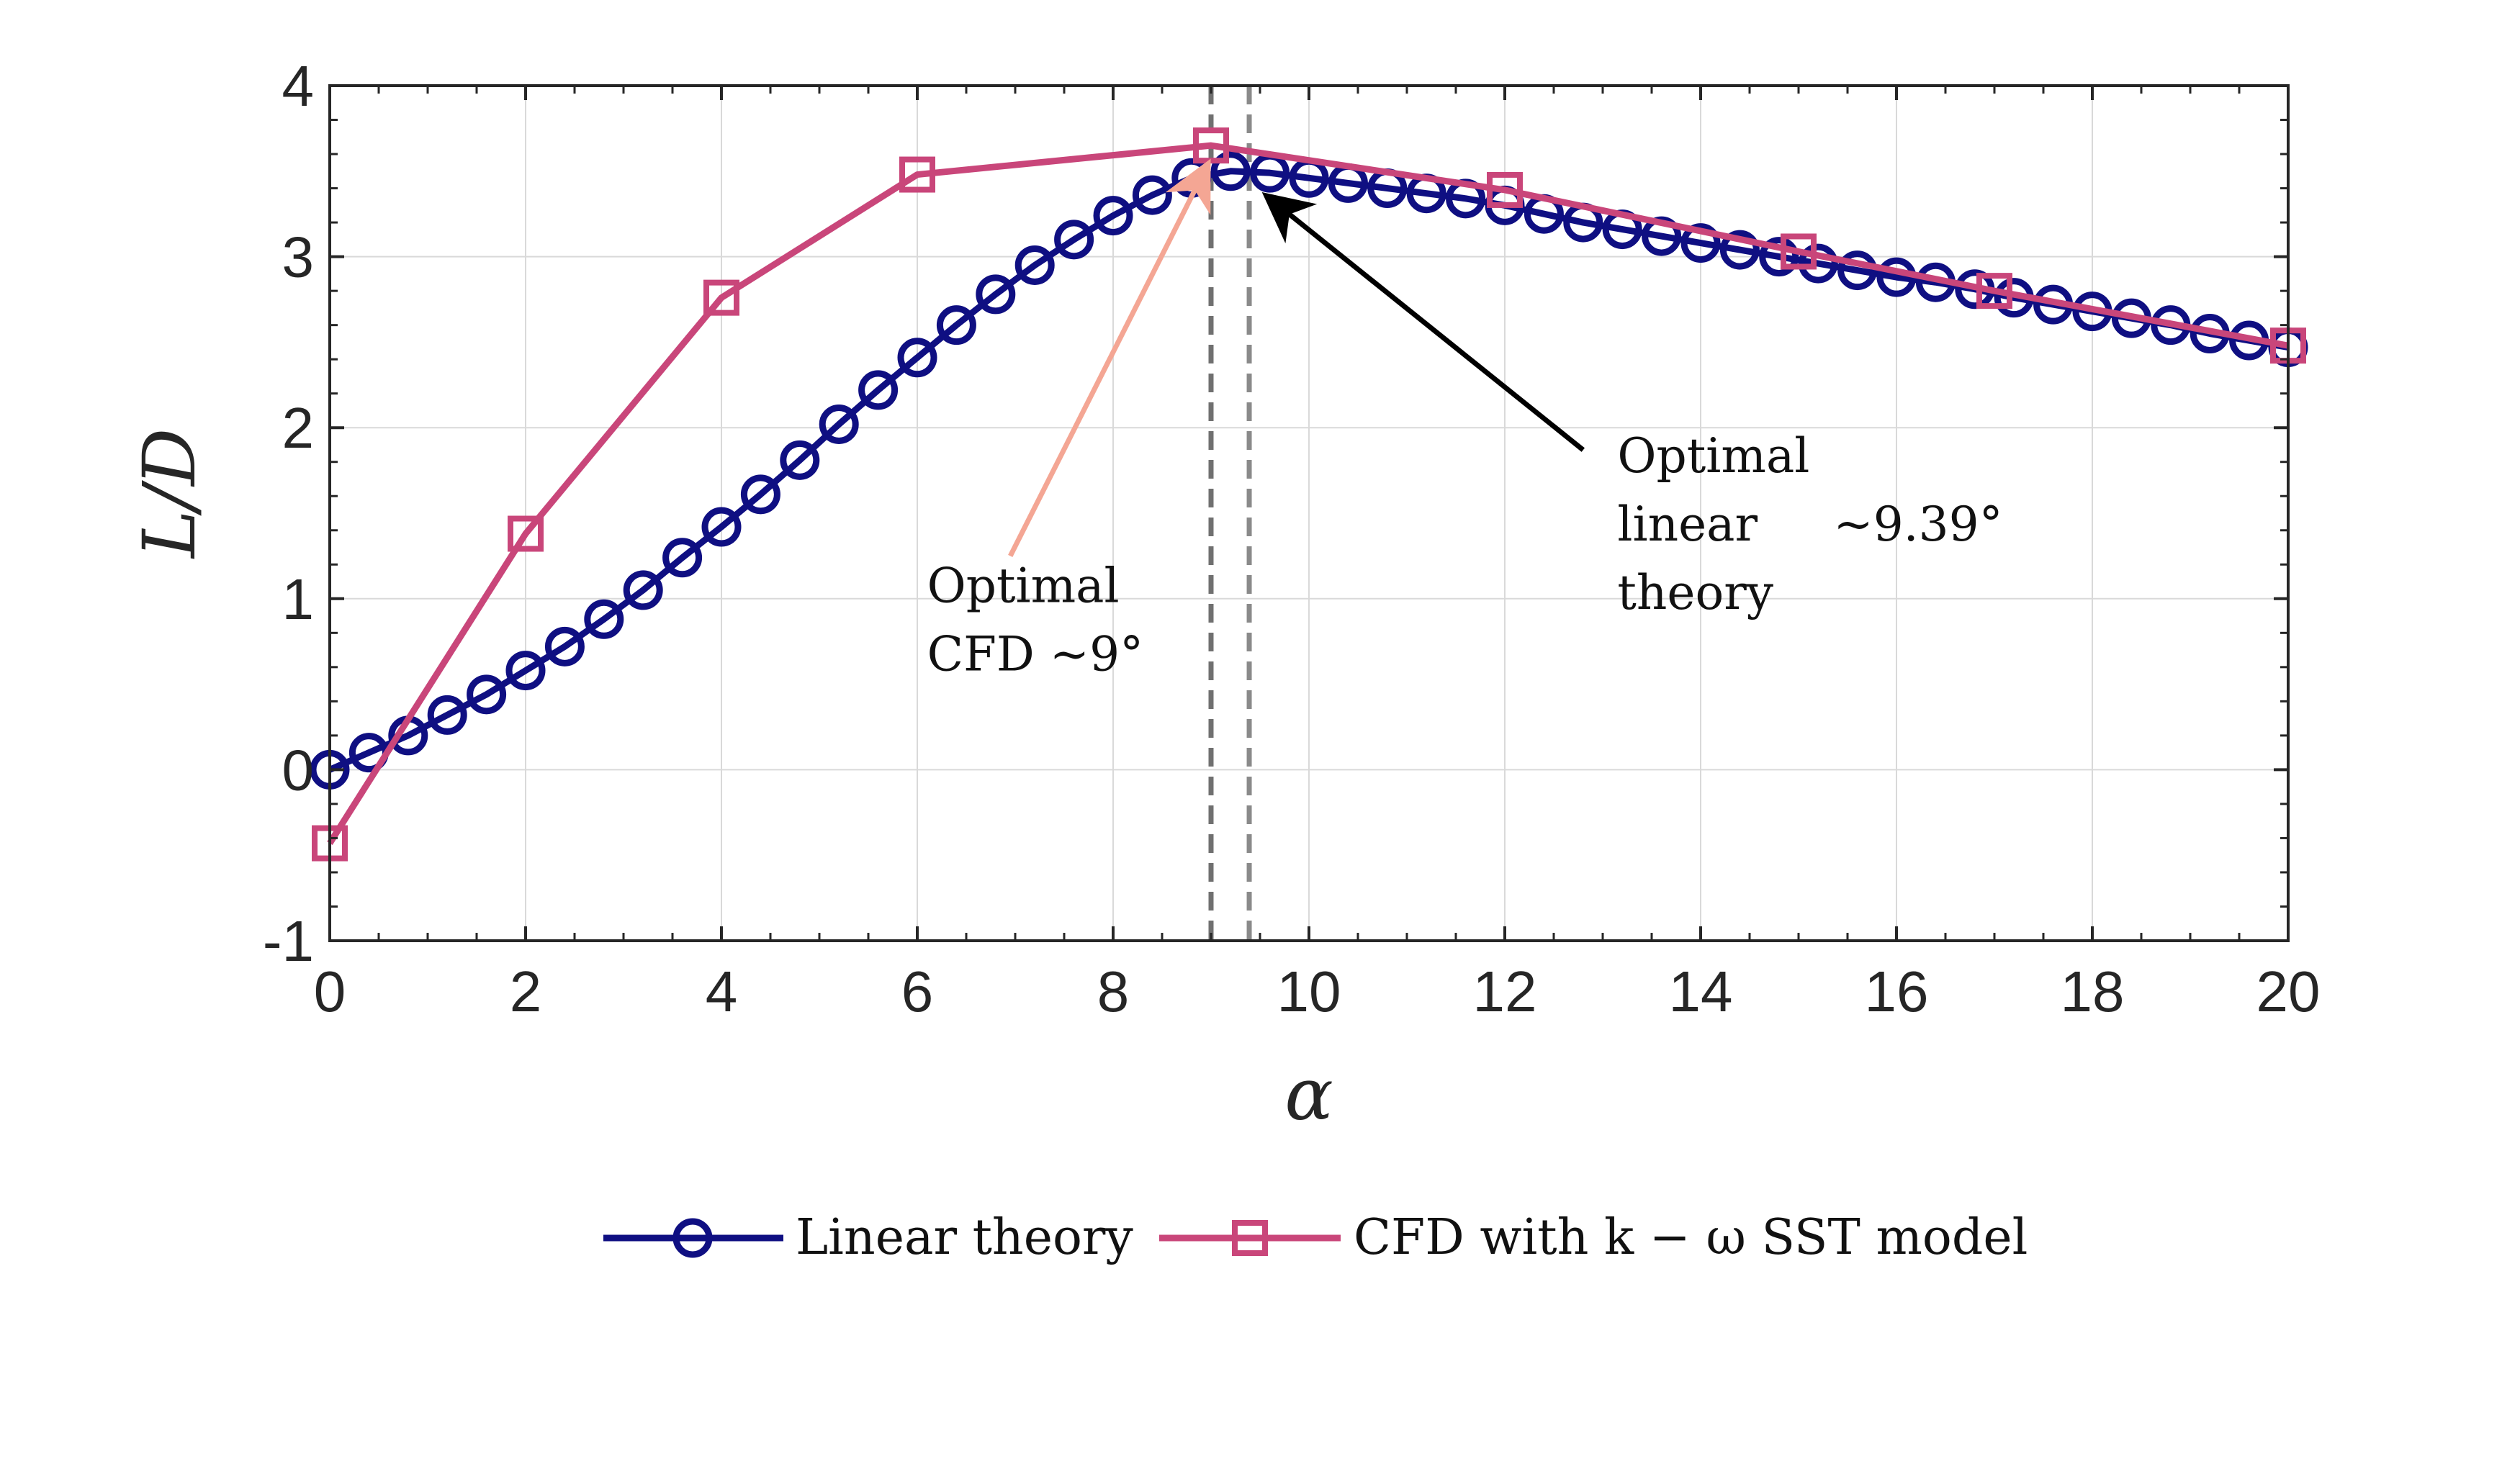  What do you see at coordinates (917, 992) in the screenshot?
I see `x-tick-label: 6` at bounding box center [917, 992].